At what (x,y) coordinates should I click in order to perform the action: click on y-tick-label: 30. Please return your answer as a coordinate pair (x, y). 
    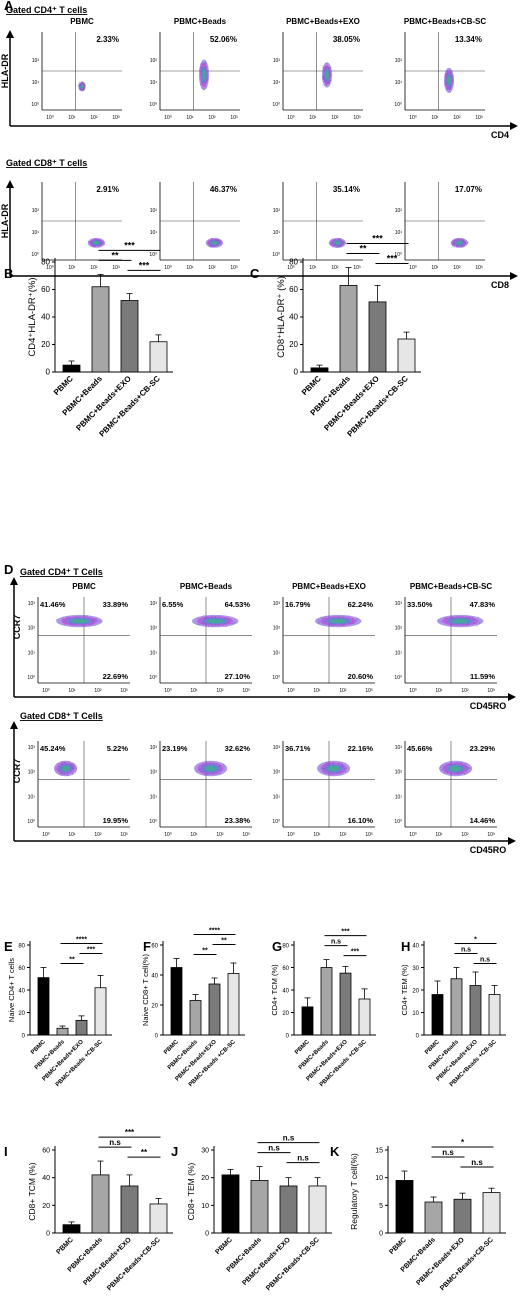
    Looking at the image, I should click on (205, 1151).